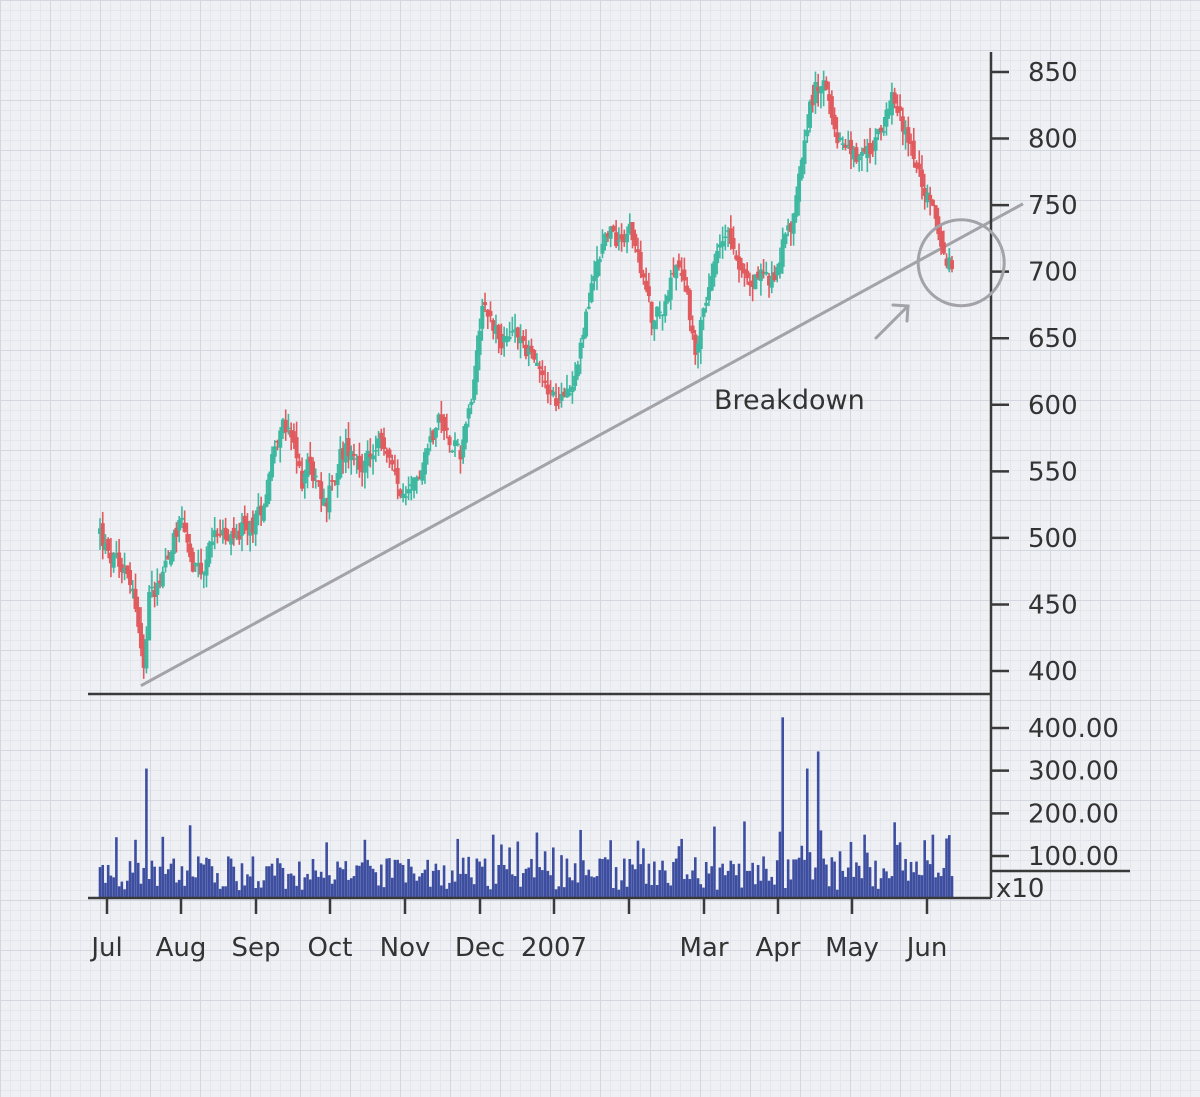  I want to click on price-tick-label: 500, so click(1053, 539).